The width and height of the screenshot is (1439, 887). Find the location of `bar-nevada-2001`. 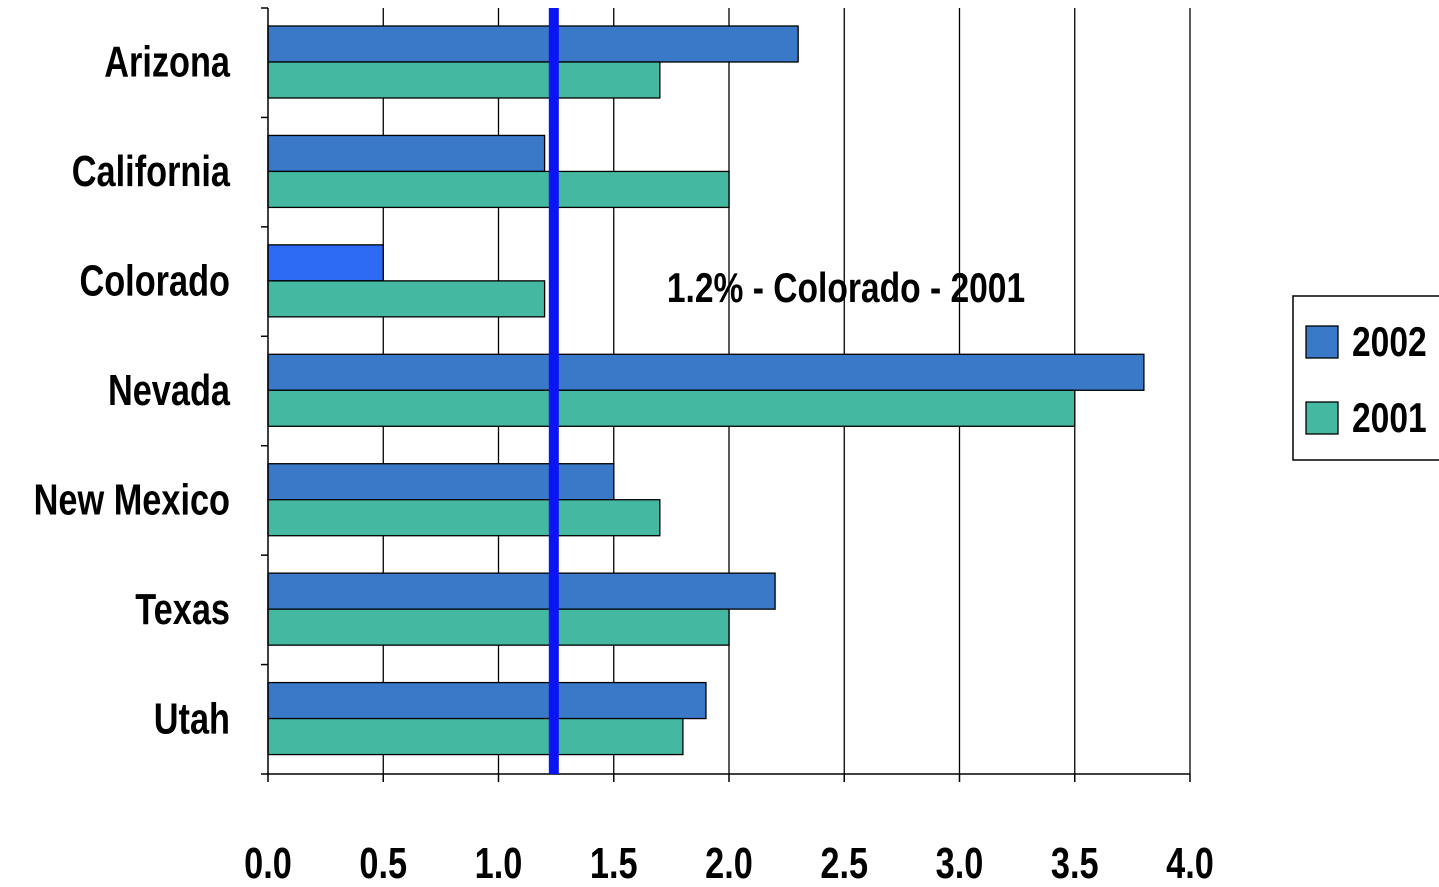

bar-nevada-2001 is located at coordinates (671, 408).